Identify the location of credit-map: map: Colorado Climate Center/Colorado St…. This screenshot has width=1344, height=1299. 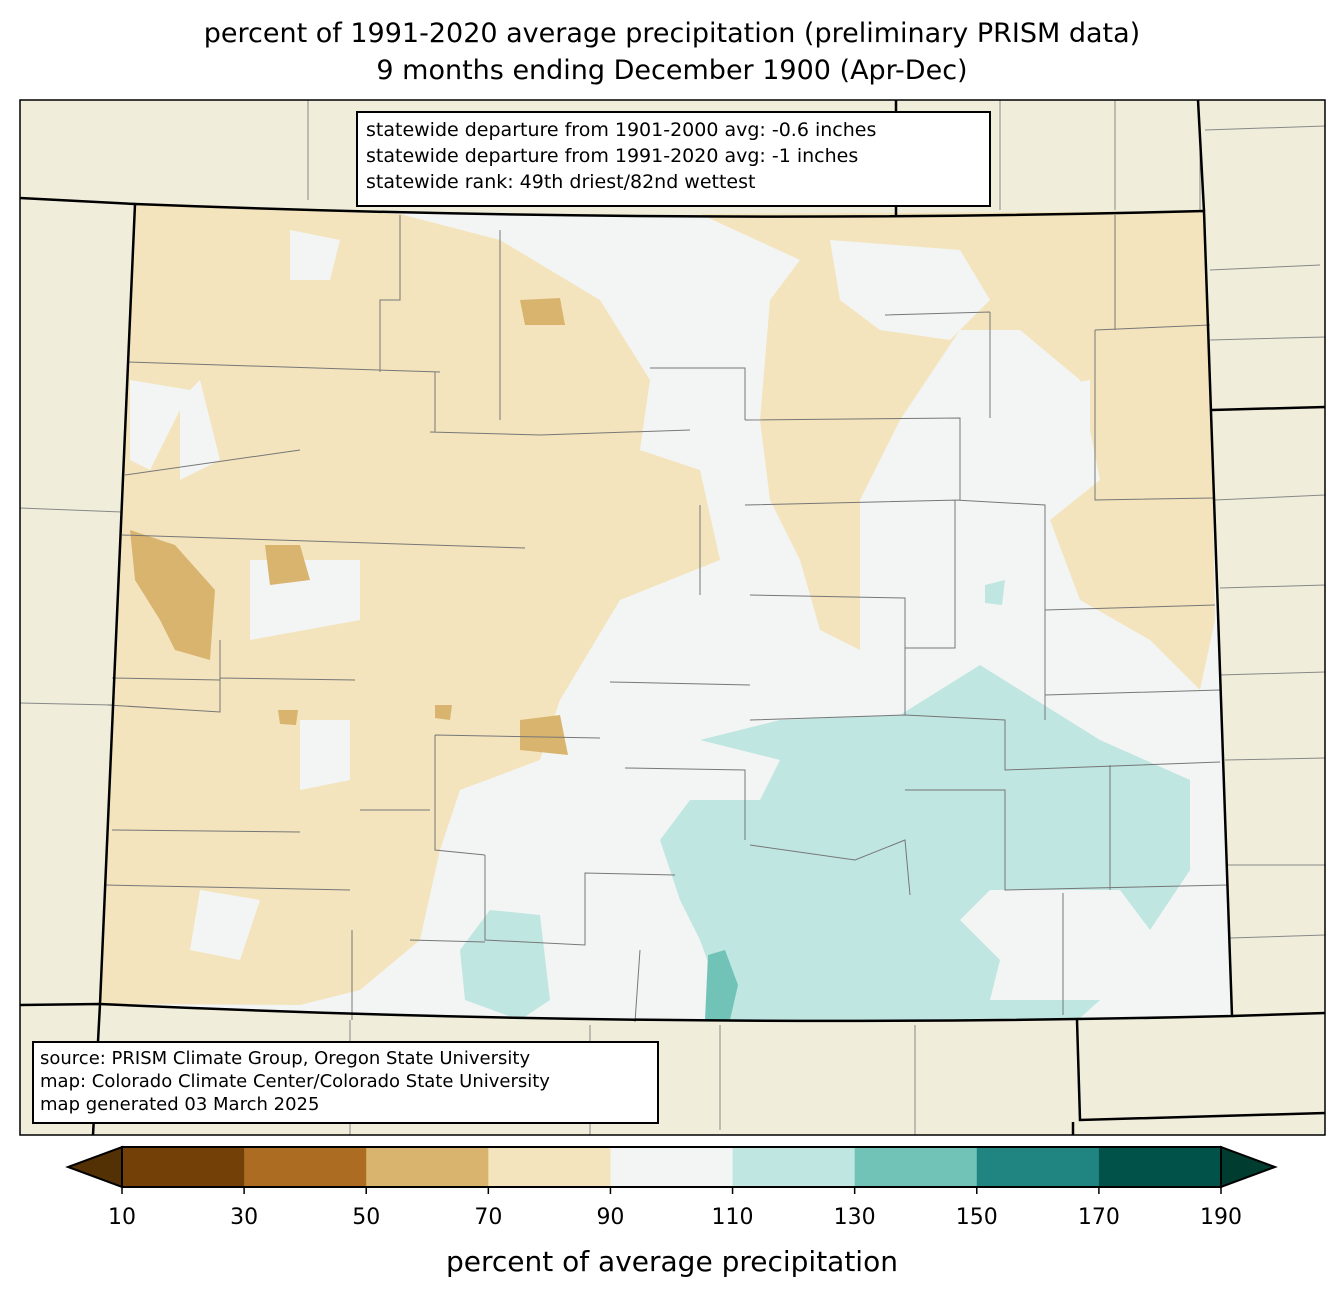
(295, 1081).